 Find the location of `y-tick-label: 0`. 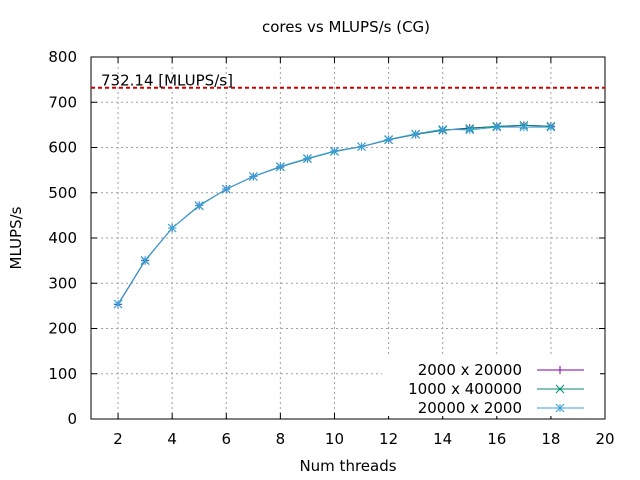

y-tick-label: 0 is located at coordinates (72, 419).